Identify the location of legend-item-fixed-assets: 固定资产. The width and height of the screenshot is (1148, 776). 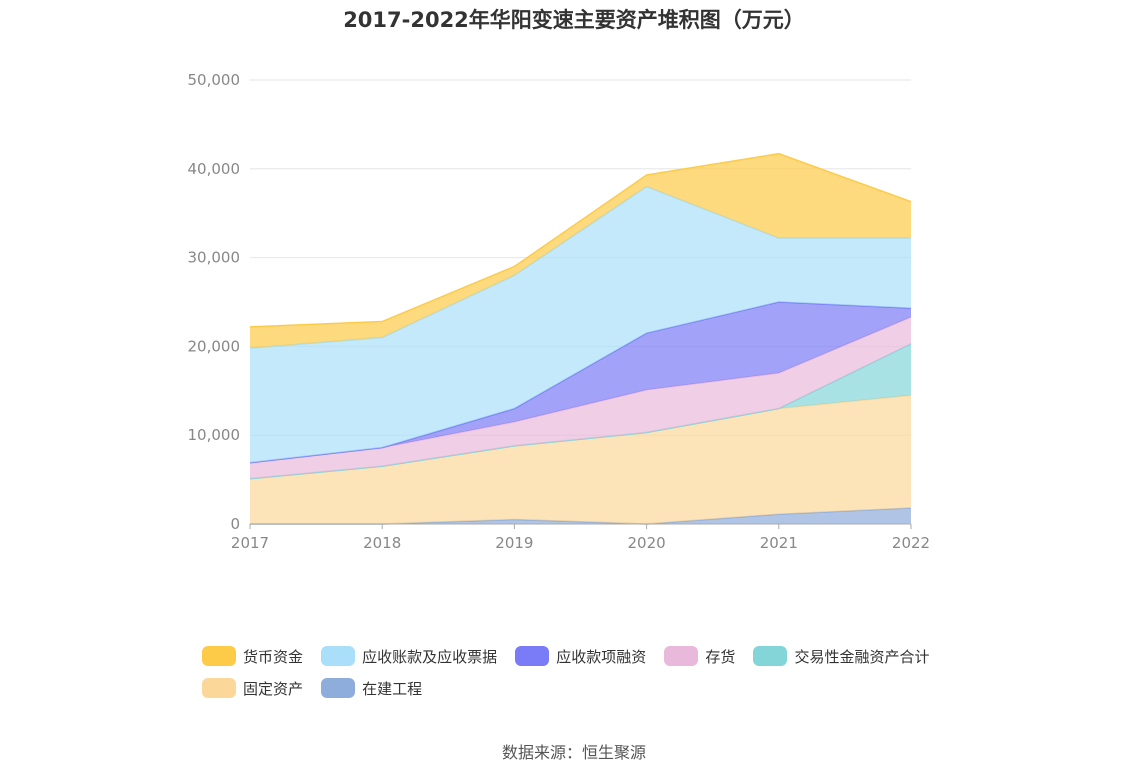
(252, 688).